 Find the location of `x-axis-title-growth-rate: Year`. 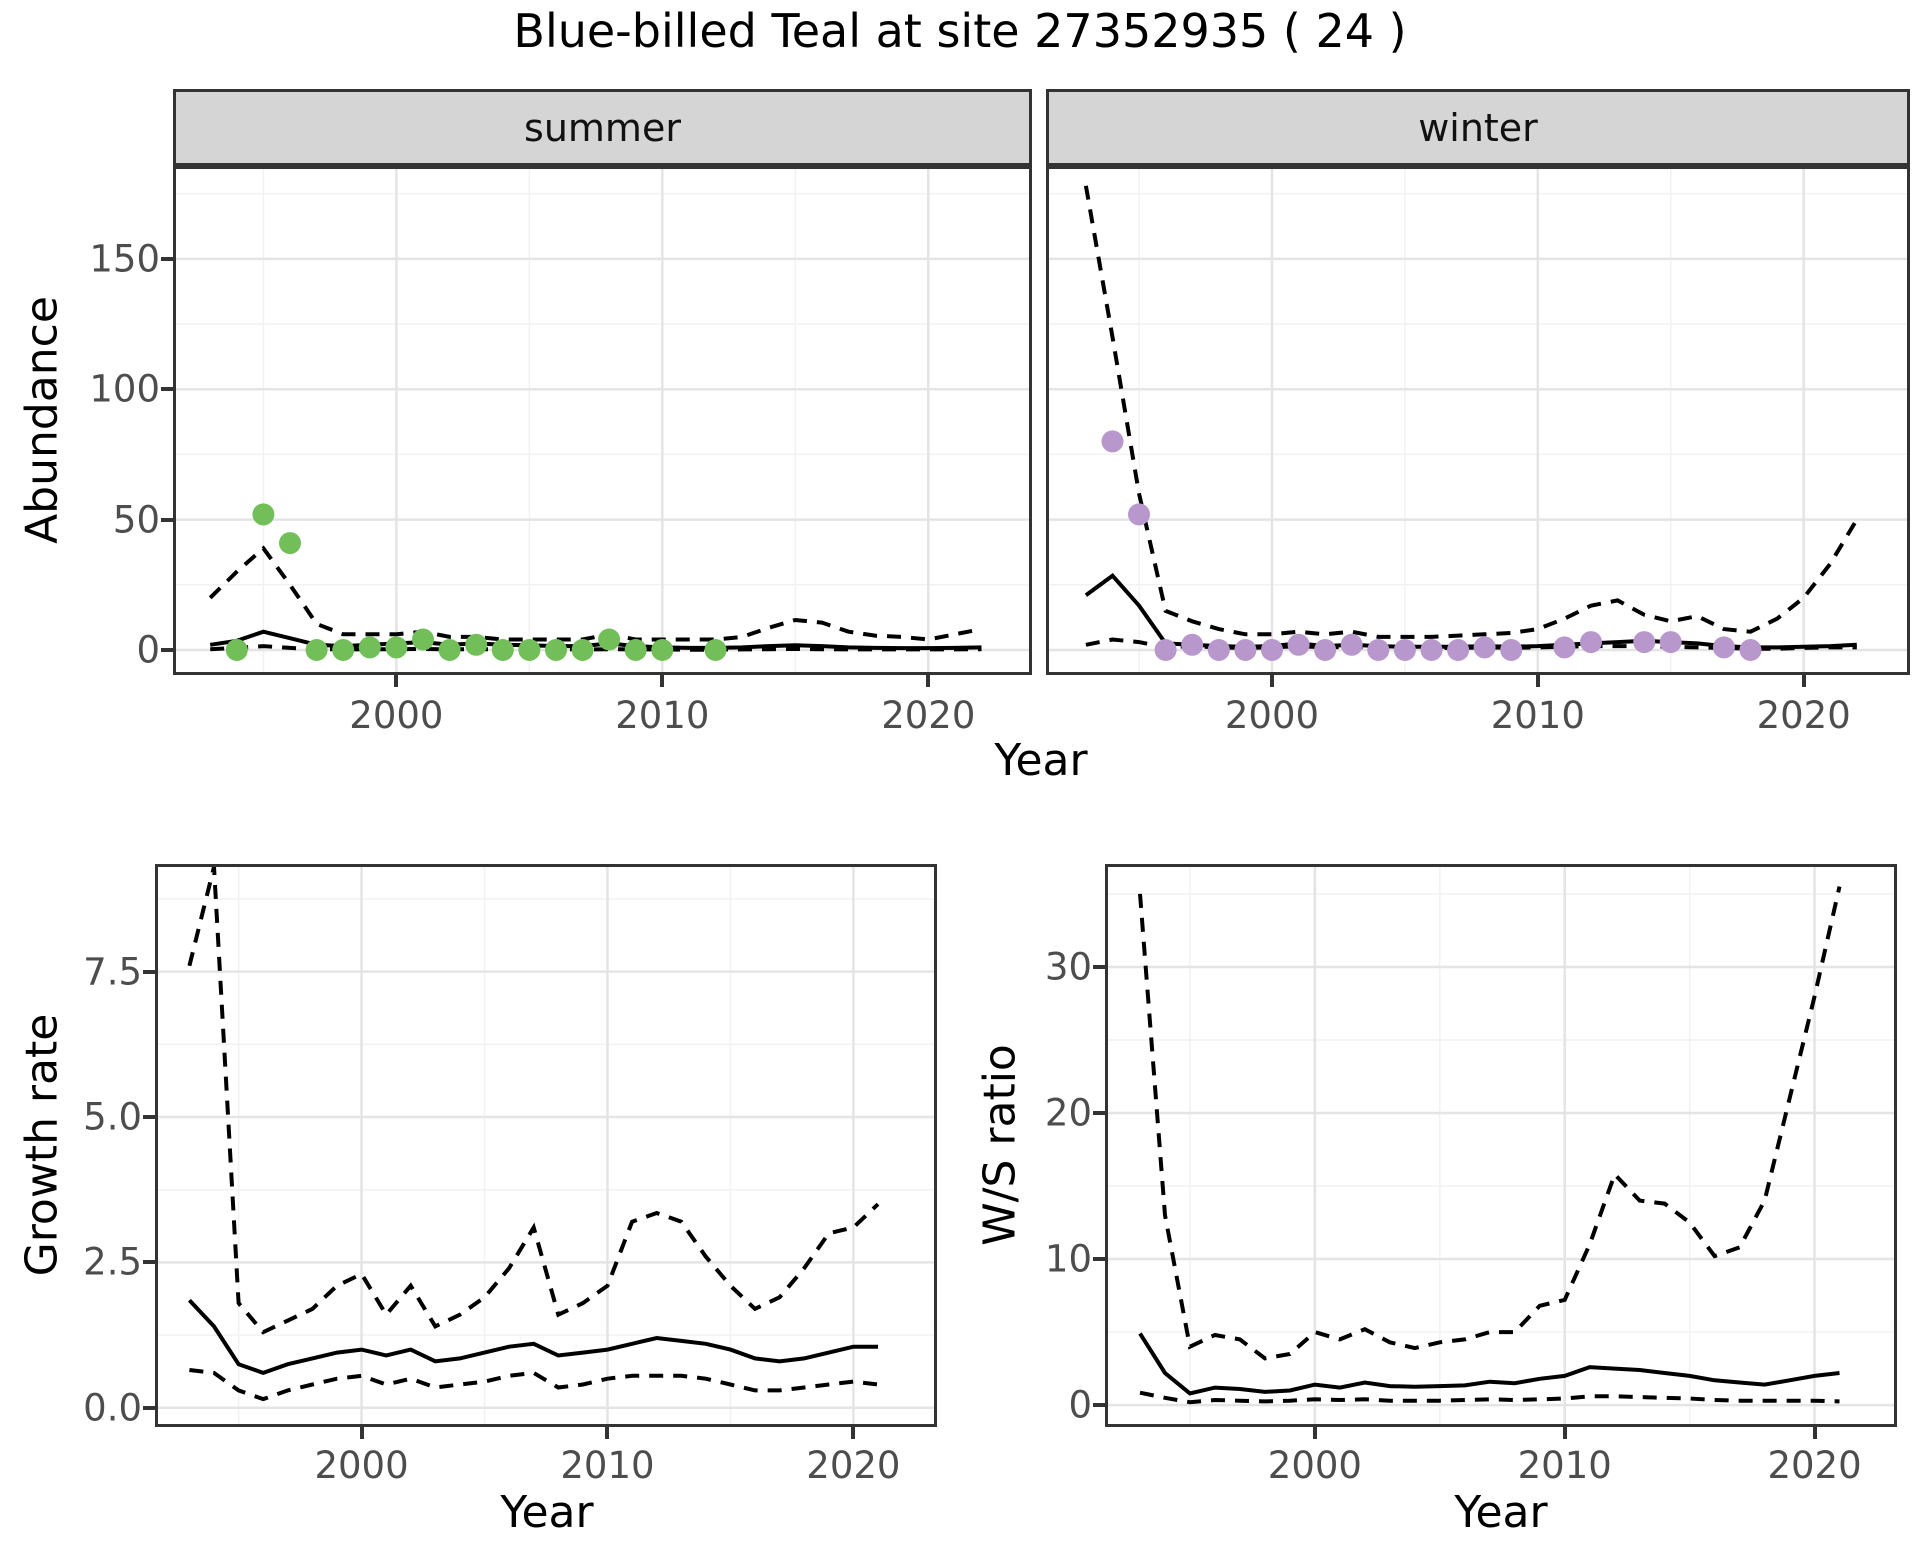

x-axis-title-growth-rate: Year is located at coordinates (547, 1512).